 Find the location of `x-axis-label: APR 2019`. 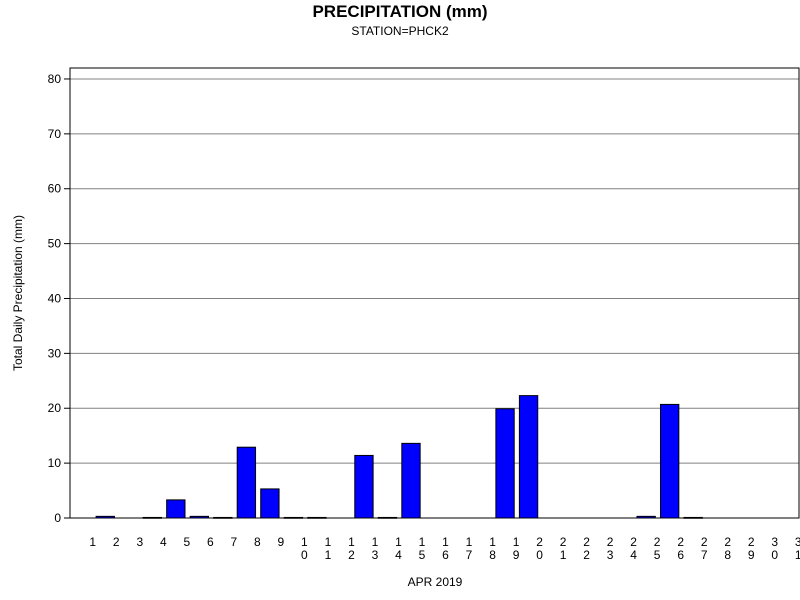

x-axis-label: APR 2019 is located at coordinates (435, 582).